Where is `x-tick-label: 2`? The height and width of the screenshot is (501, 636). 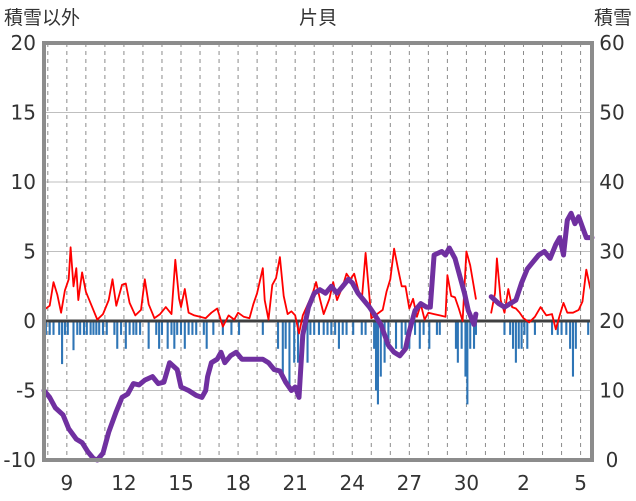
x-tick-label: 2 is located at coordinates (523, 483).